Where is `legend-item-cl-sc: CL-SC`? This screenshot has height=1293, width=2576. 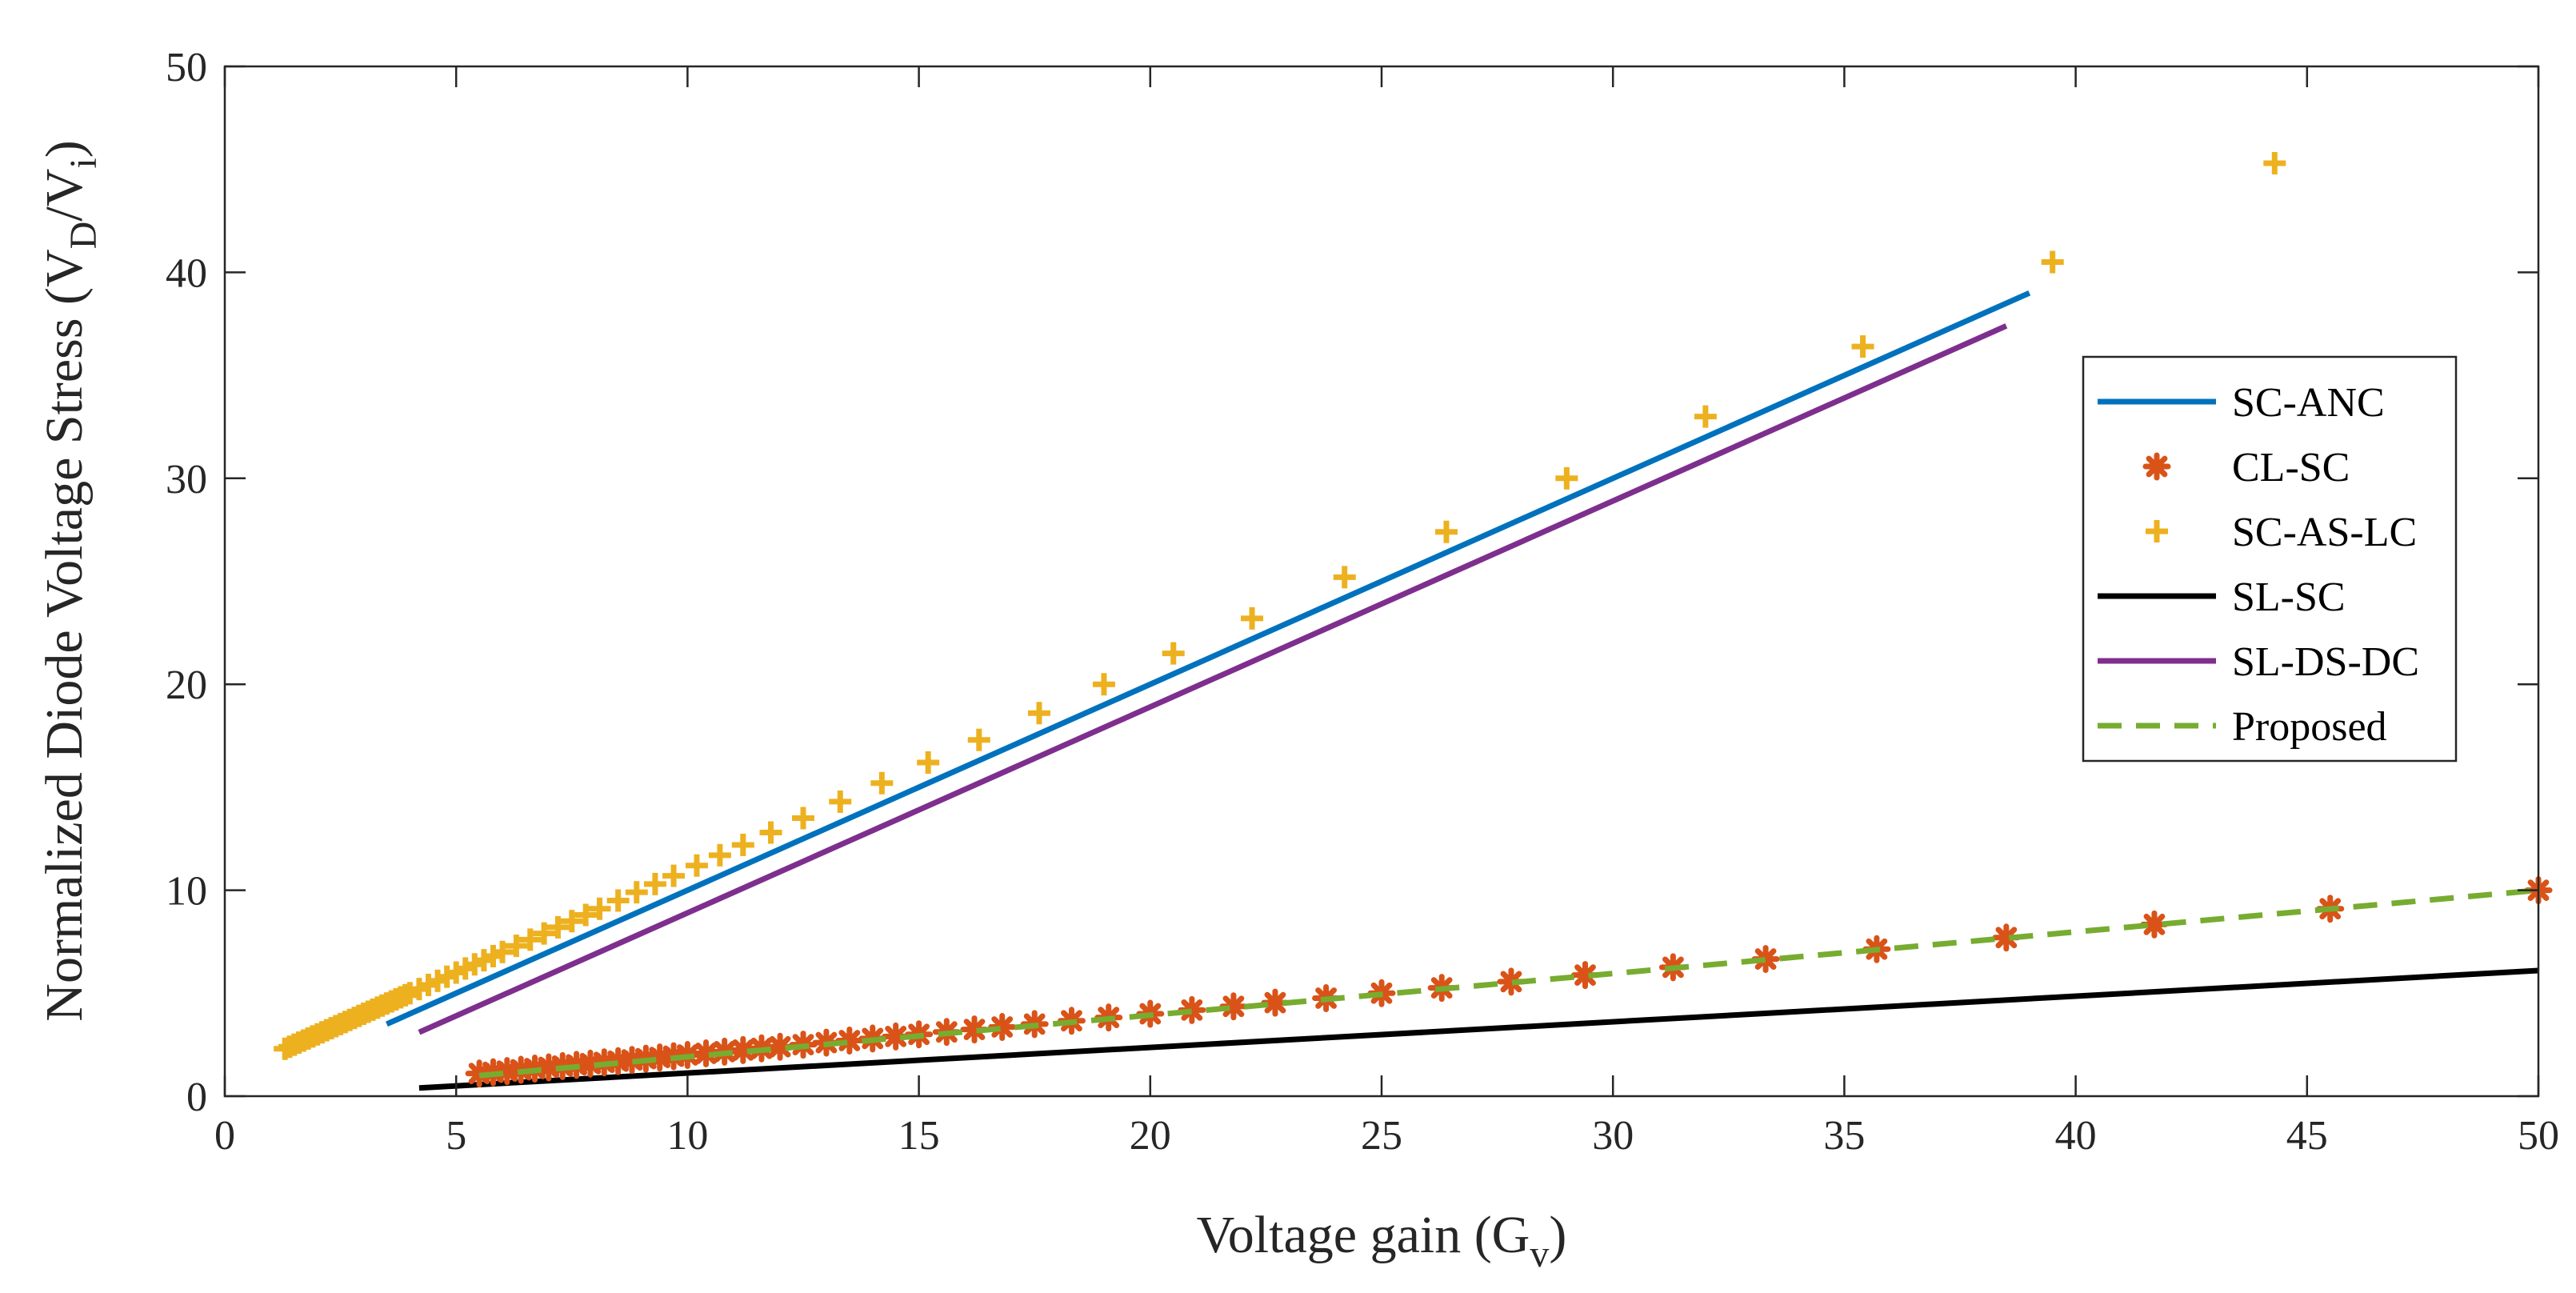 legend-item-cl-sc: CL-SC is located at coordinates (2246, 467).